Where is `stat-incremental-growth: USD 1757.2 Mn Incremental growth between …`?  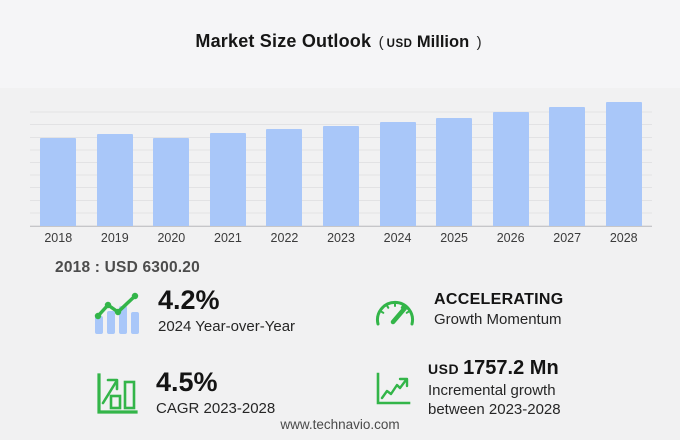 stat-incremental-growth: USD 1757.2 Mn Incremental growth between … is located at coordinates (467, 389).